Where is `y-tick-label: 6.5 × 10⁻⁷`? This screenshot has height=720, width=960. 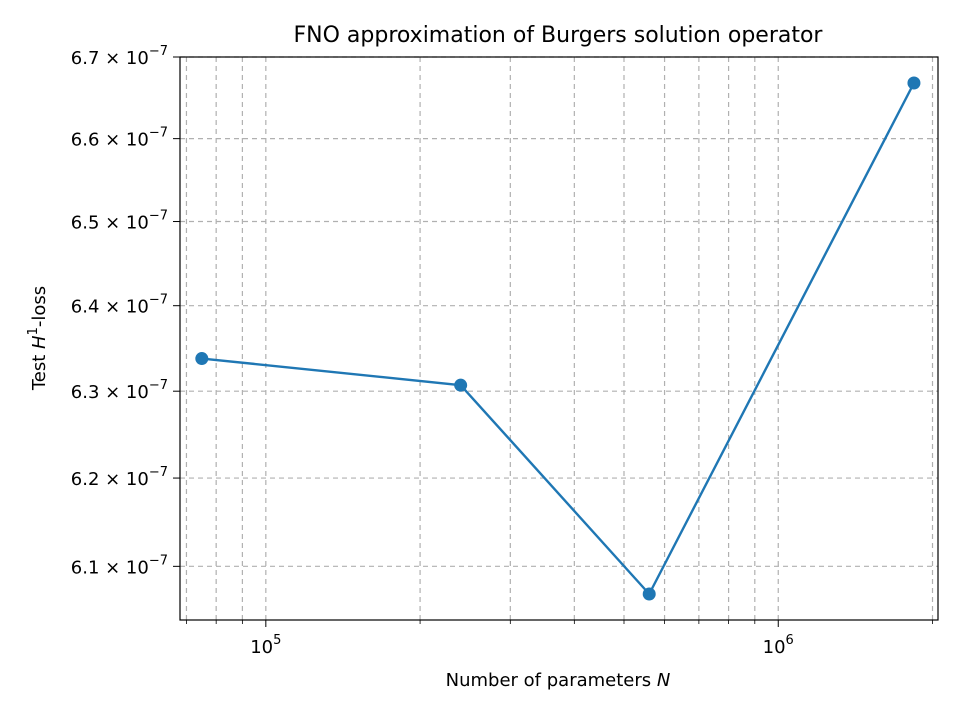
y-tick-label: 6.5 × 10⁻⁷ is located at coordinates (119, 221).